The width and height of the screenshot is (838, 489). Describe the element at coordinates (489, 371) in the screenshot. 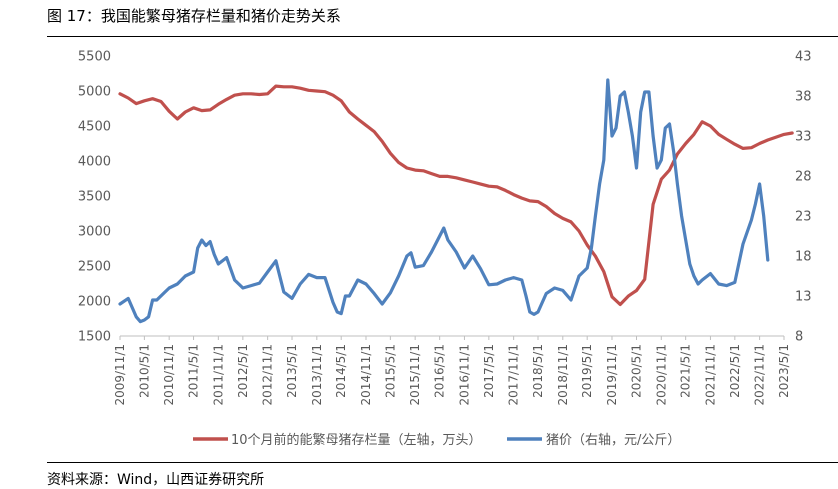

I see `x-axis-tick-label: 2017/5/1` at that location.